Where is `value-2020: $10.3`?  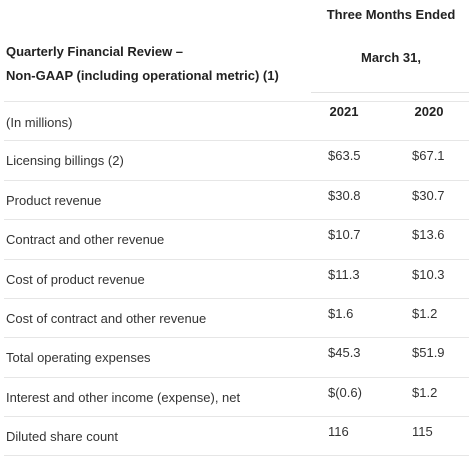 value-2020: $10.3 is located at coordinates (428, 274).